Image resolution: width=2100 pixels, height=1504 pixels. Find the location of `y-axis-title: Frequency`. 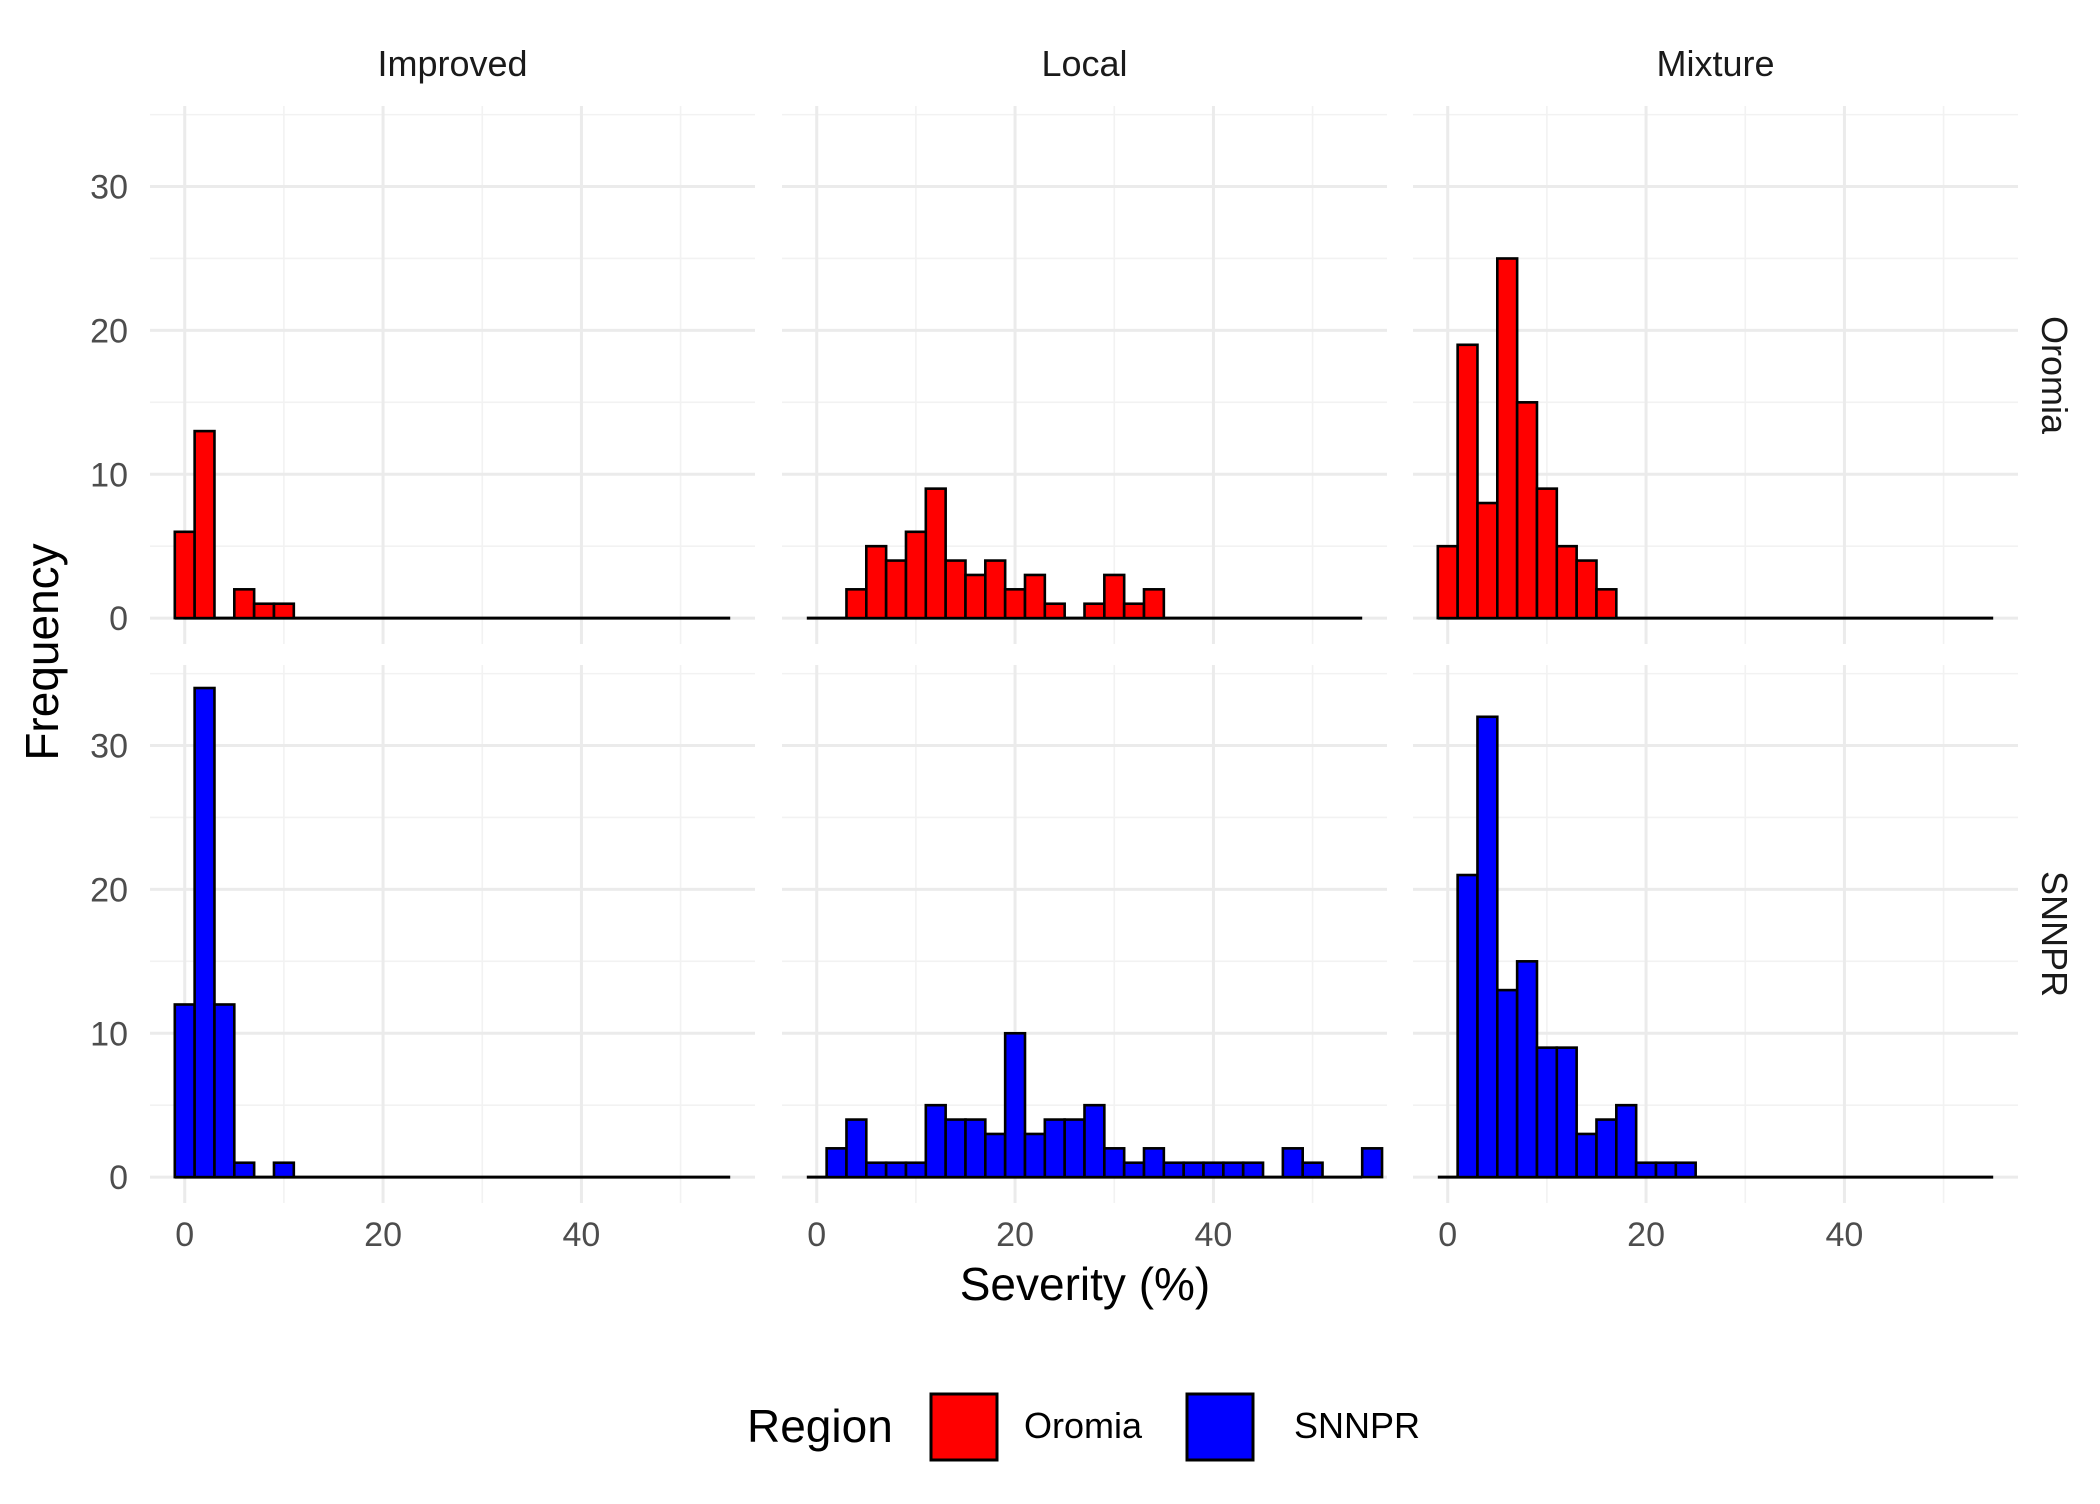

y-axis-title: Frequency is located at coordinates (42, 651).